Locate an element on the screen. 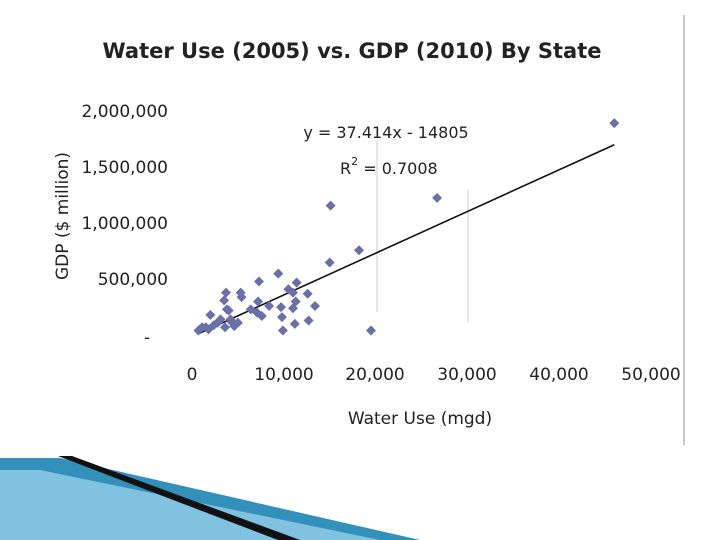 This screenshot has height=540, width=720. x-tick-label: 40,000 is located at coordinates (558, 375).